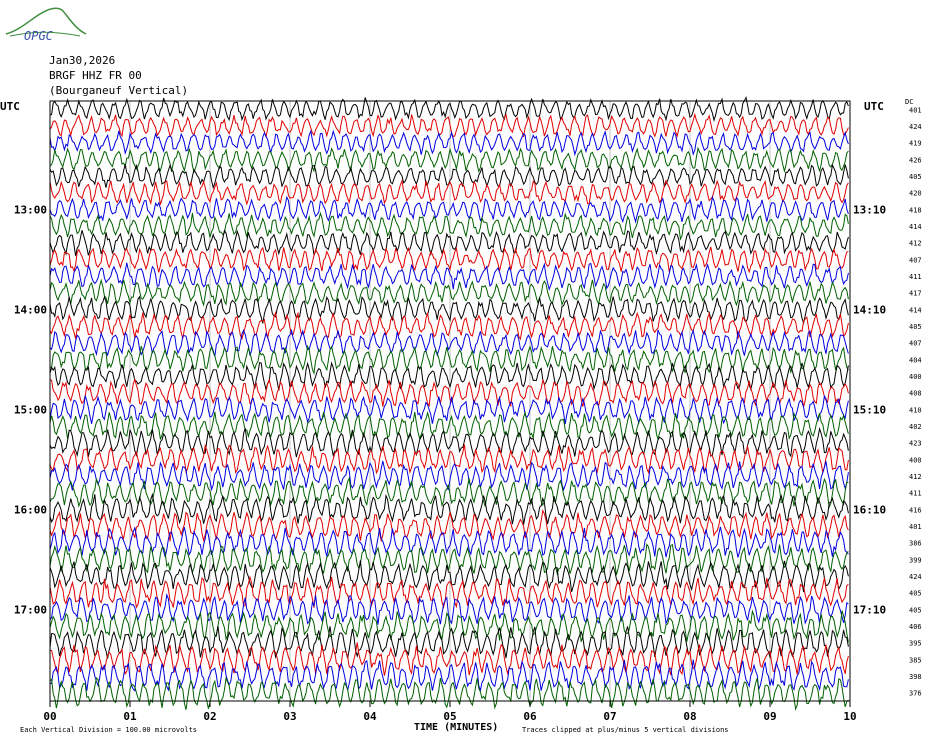  I want to click on dc-offset-label: 386, so click(915, 544).